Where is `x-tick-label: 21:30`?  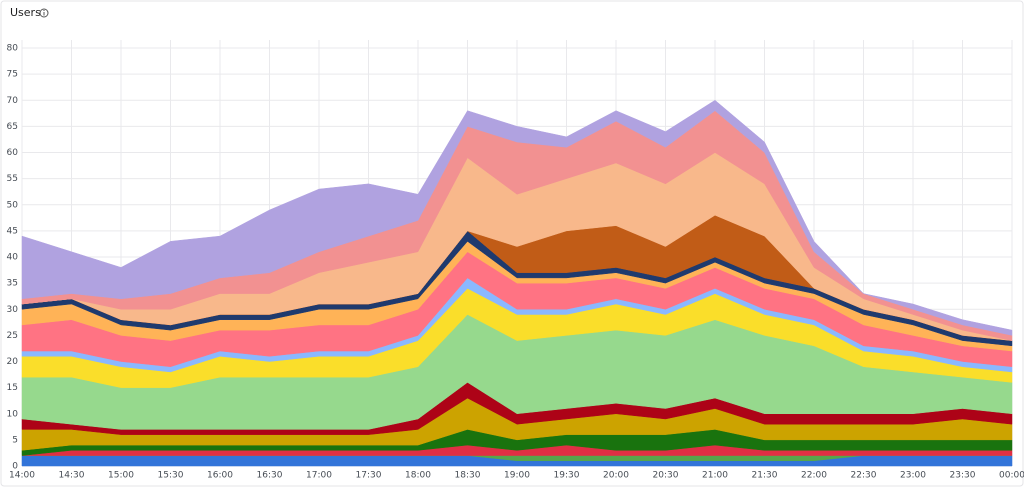 x-tick-label: 21:30 is located at coordinates (765, 476).